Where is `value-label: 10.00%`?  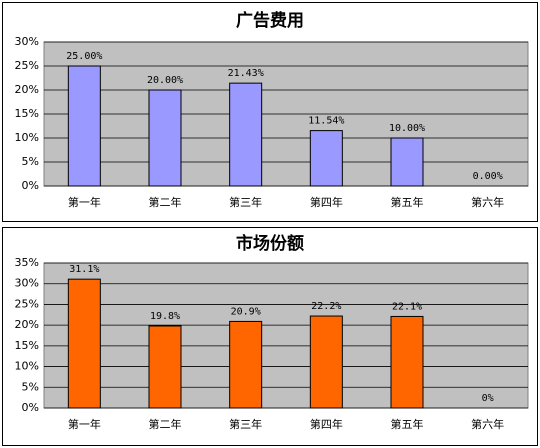
value-label: 10.00% is located at coordinates (407, 128).